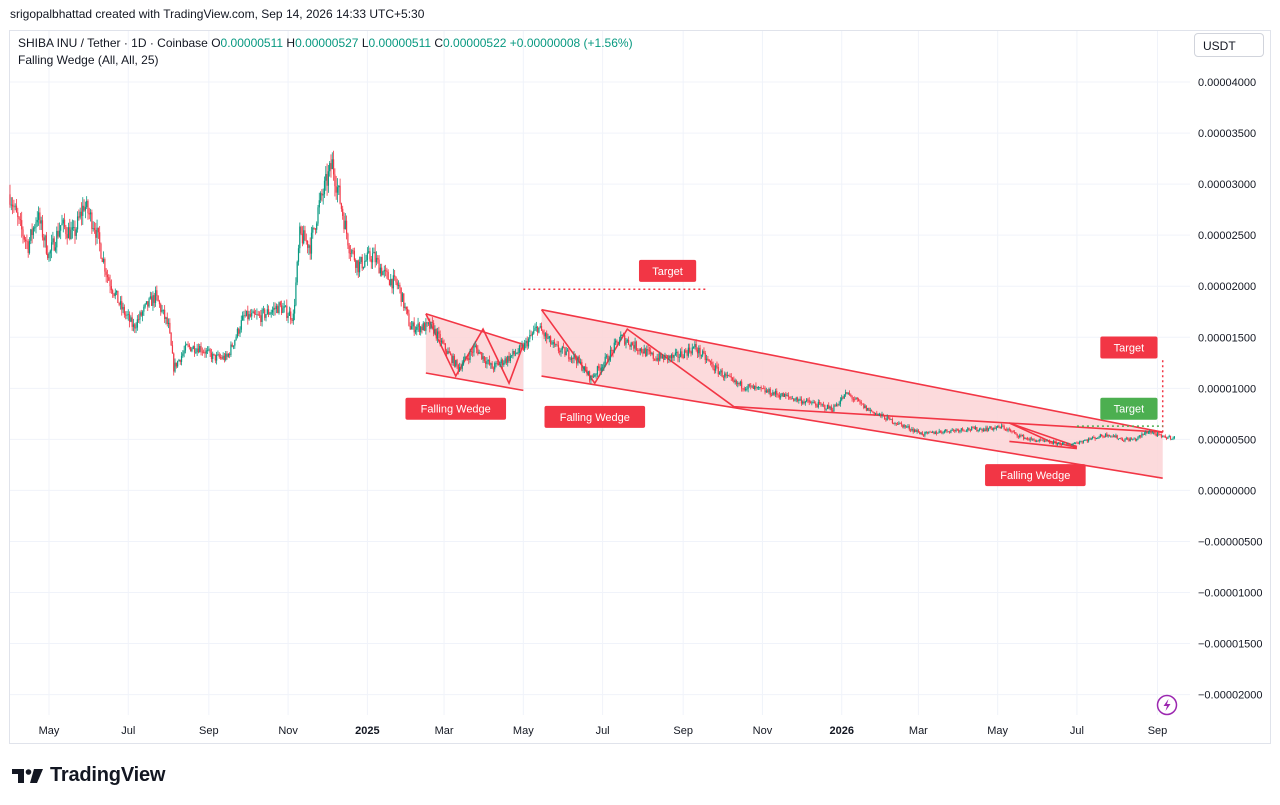 The height and width of the screenshot is (805, 1280). I want to click on legend-open: 0.00000511, so click(252, 43).